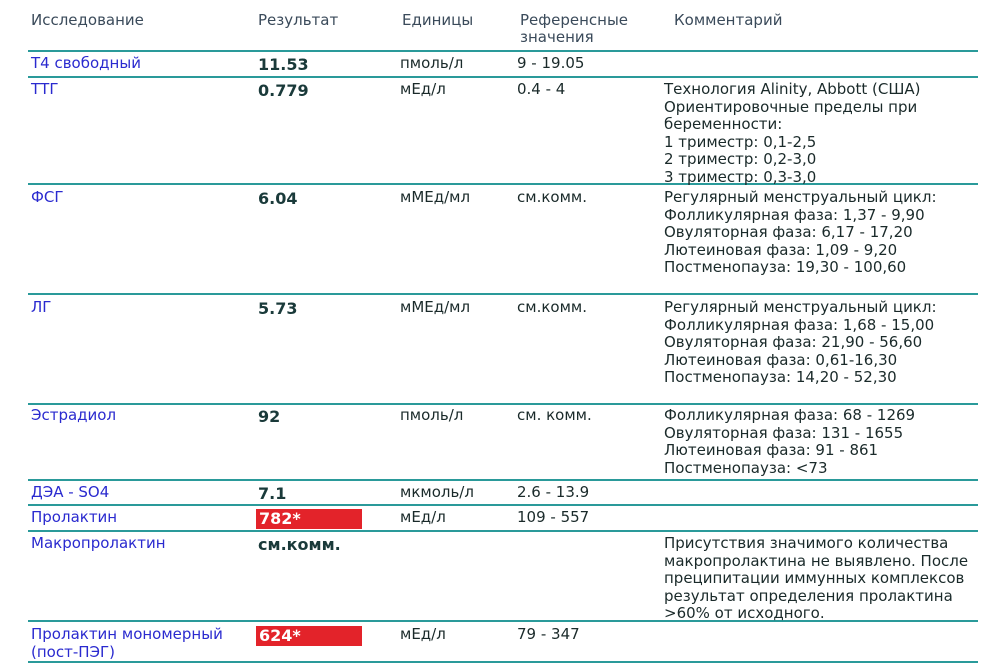 The height and width of the screenshot is (671, 1000). What do you see at coordinates (299, 544) in the screenshot?
I see `result-value: см.комм.` at bounding box center [299, 544].